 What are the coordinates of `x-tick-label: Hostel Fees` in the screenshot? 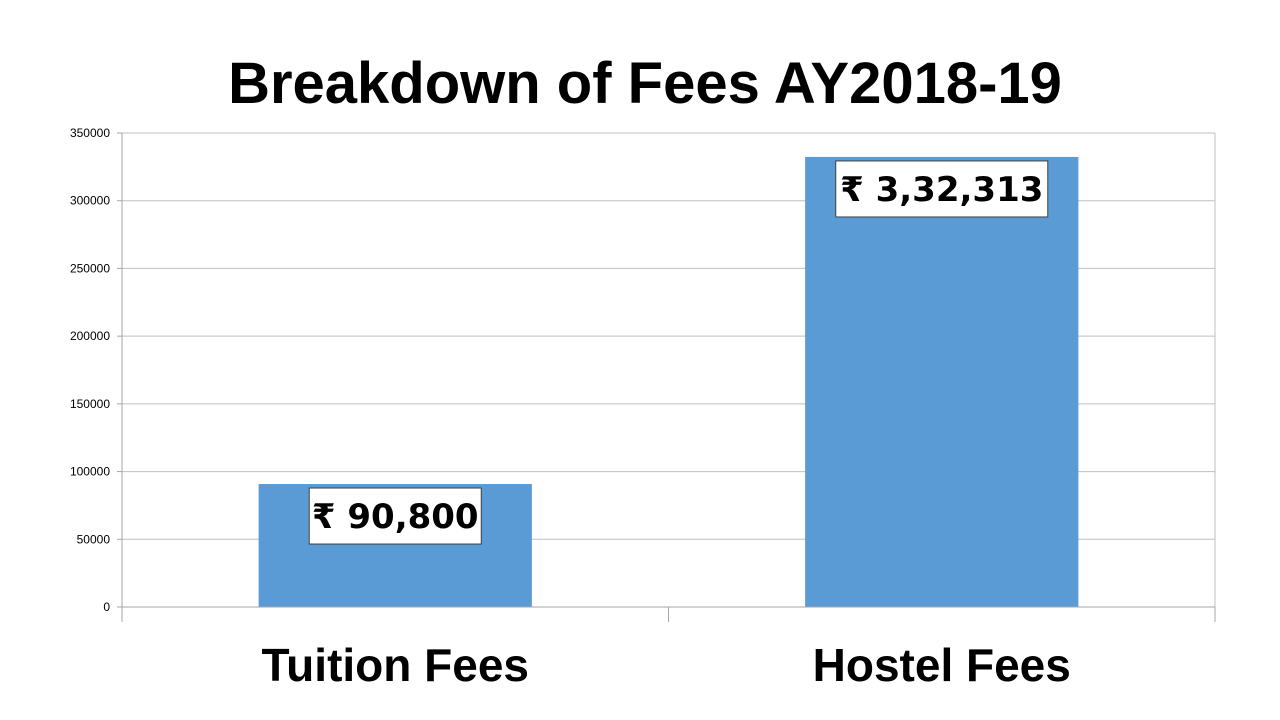 It's located at (942, 665).